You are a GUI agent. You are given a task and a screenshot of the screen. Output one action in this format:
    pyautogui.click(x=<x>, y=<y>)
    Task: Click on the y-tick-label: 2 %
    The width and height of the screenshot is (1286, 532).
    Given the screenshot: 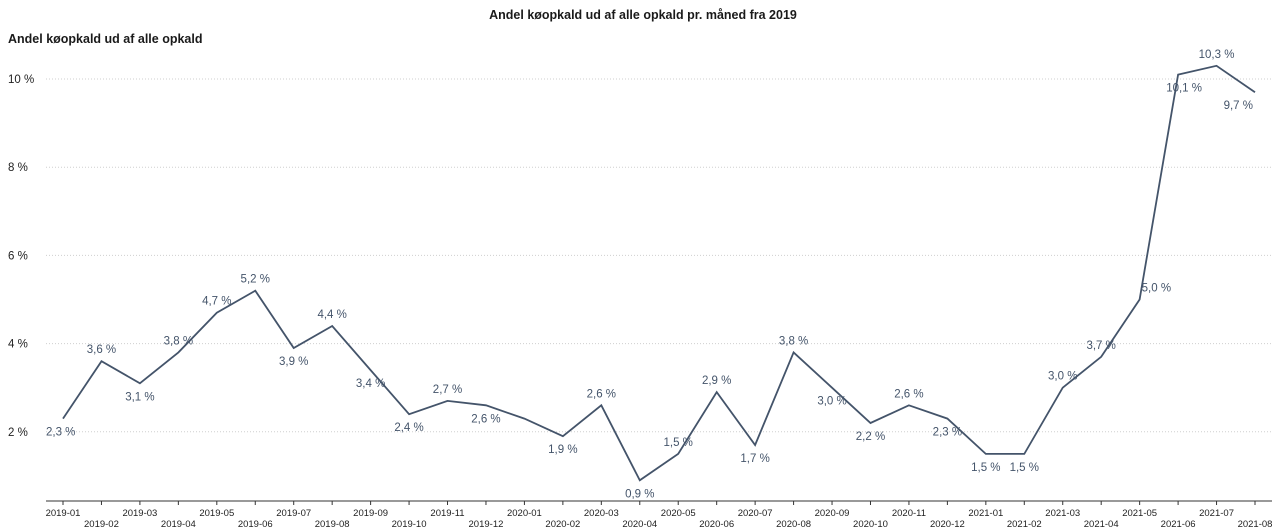 What is the action you would take?
    pyautogui.click(x=18, y=433)
    